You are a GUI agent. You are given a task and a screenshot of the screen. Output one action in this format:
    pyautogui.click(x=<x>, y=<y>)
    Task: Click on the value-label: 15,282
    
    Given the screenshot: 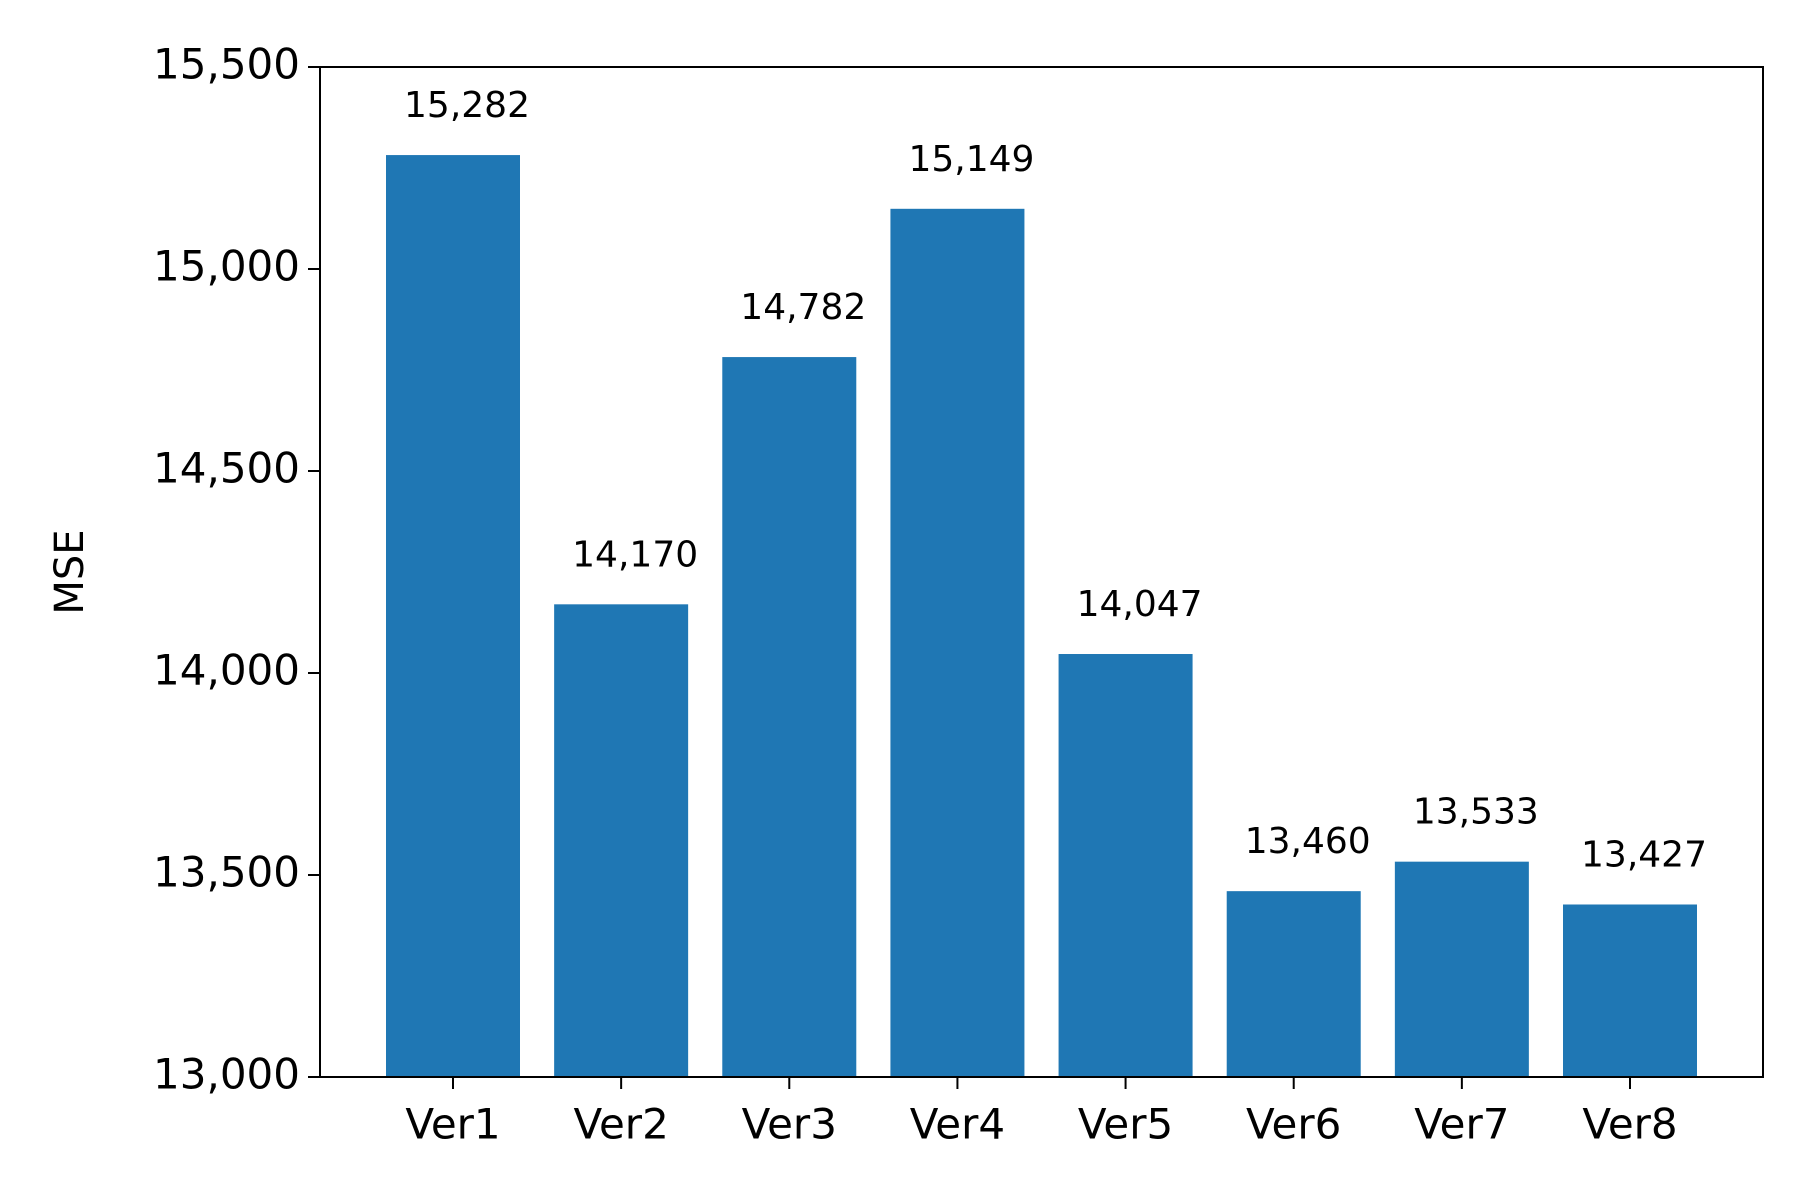 What is the action you would take?
    pyautogui.click(x=467, y=105)
    